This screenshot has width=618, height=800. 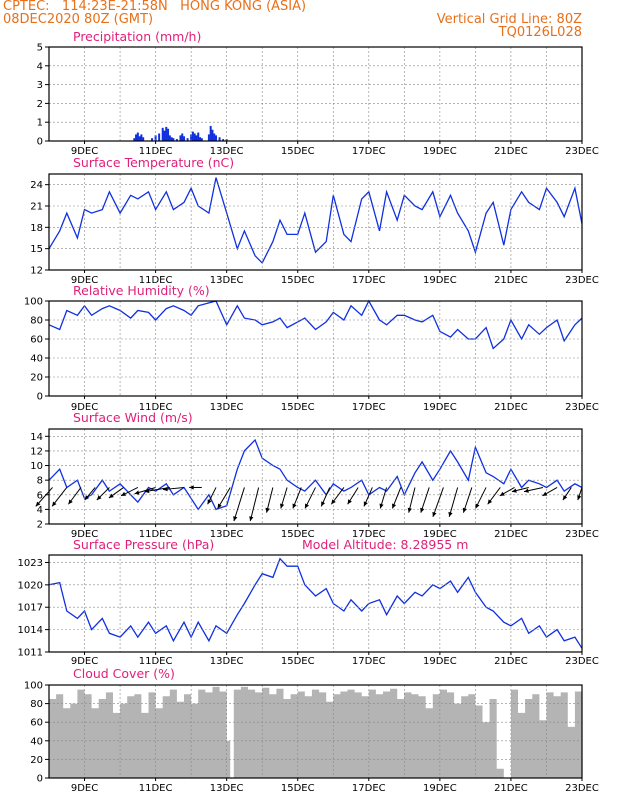 What do you see at coordinates (40, 525) in the screenshot?
I see `wind-ytick-label: 2` at bounding box center [40, 525].